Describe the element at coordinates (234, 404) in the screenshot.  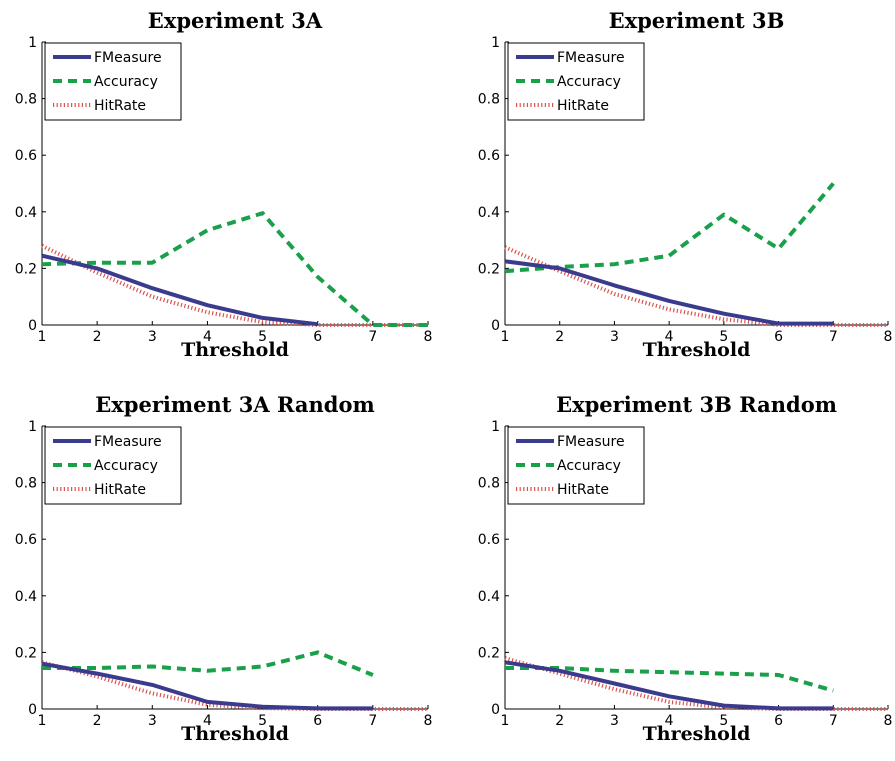
I see `chart-title: Experiment 3A Random` at that location.